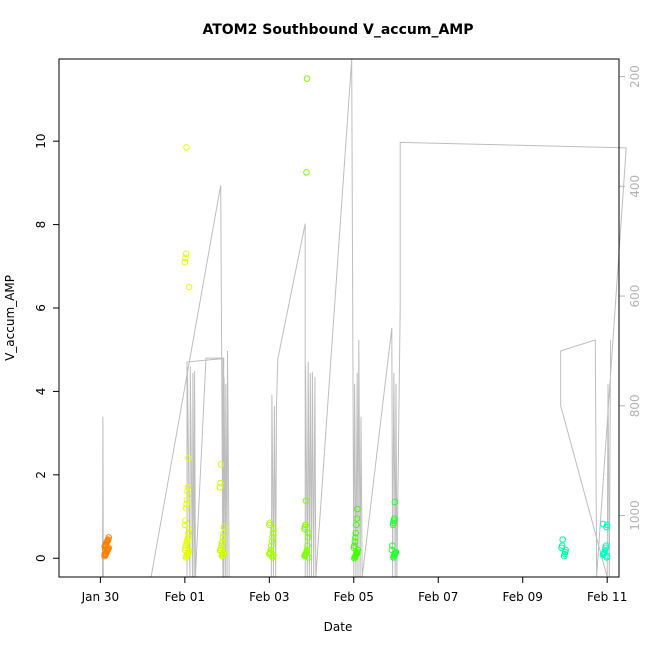 The image size is (650, 650). I want to click on x-tick-label: Feb 05, so click(354, 597).